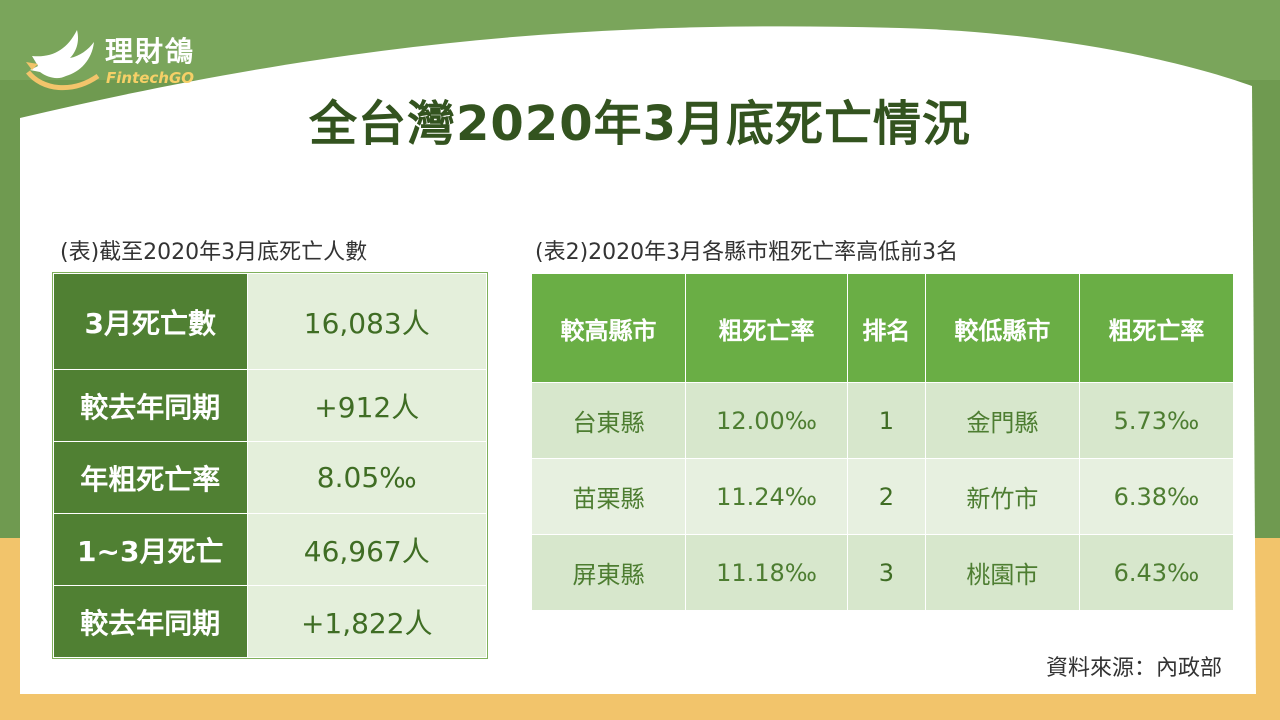  I want to click on high-rate: 12.00‰, so click(766, 420).